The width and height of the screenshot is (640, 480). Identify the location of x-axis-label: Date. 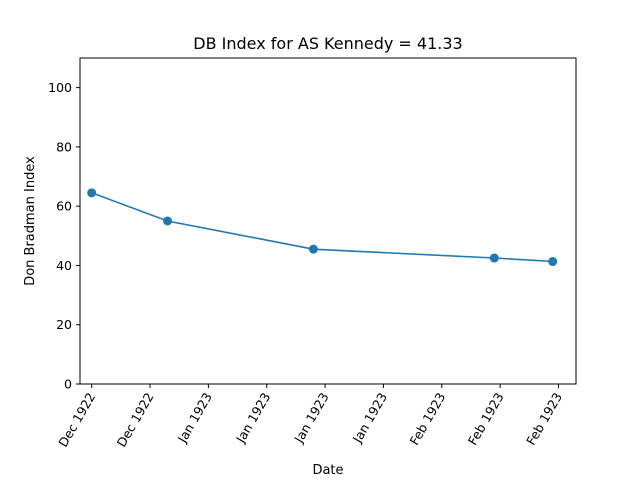
(327, 470).